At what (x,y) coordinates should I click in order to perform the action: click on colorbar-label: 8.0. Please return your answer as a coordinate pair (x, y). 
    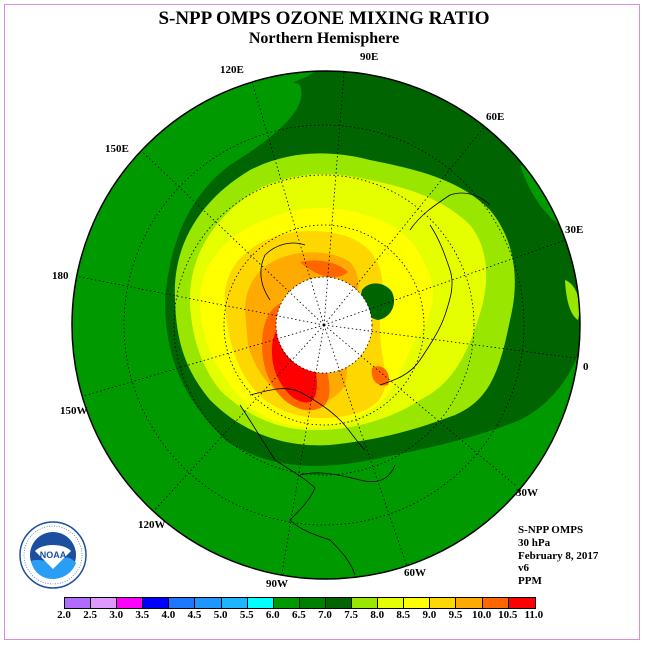
    Looking at the image, I should click on (377, 615).